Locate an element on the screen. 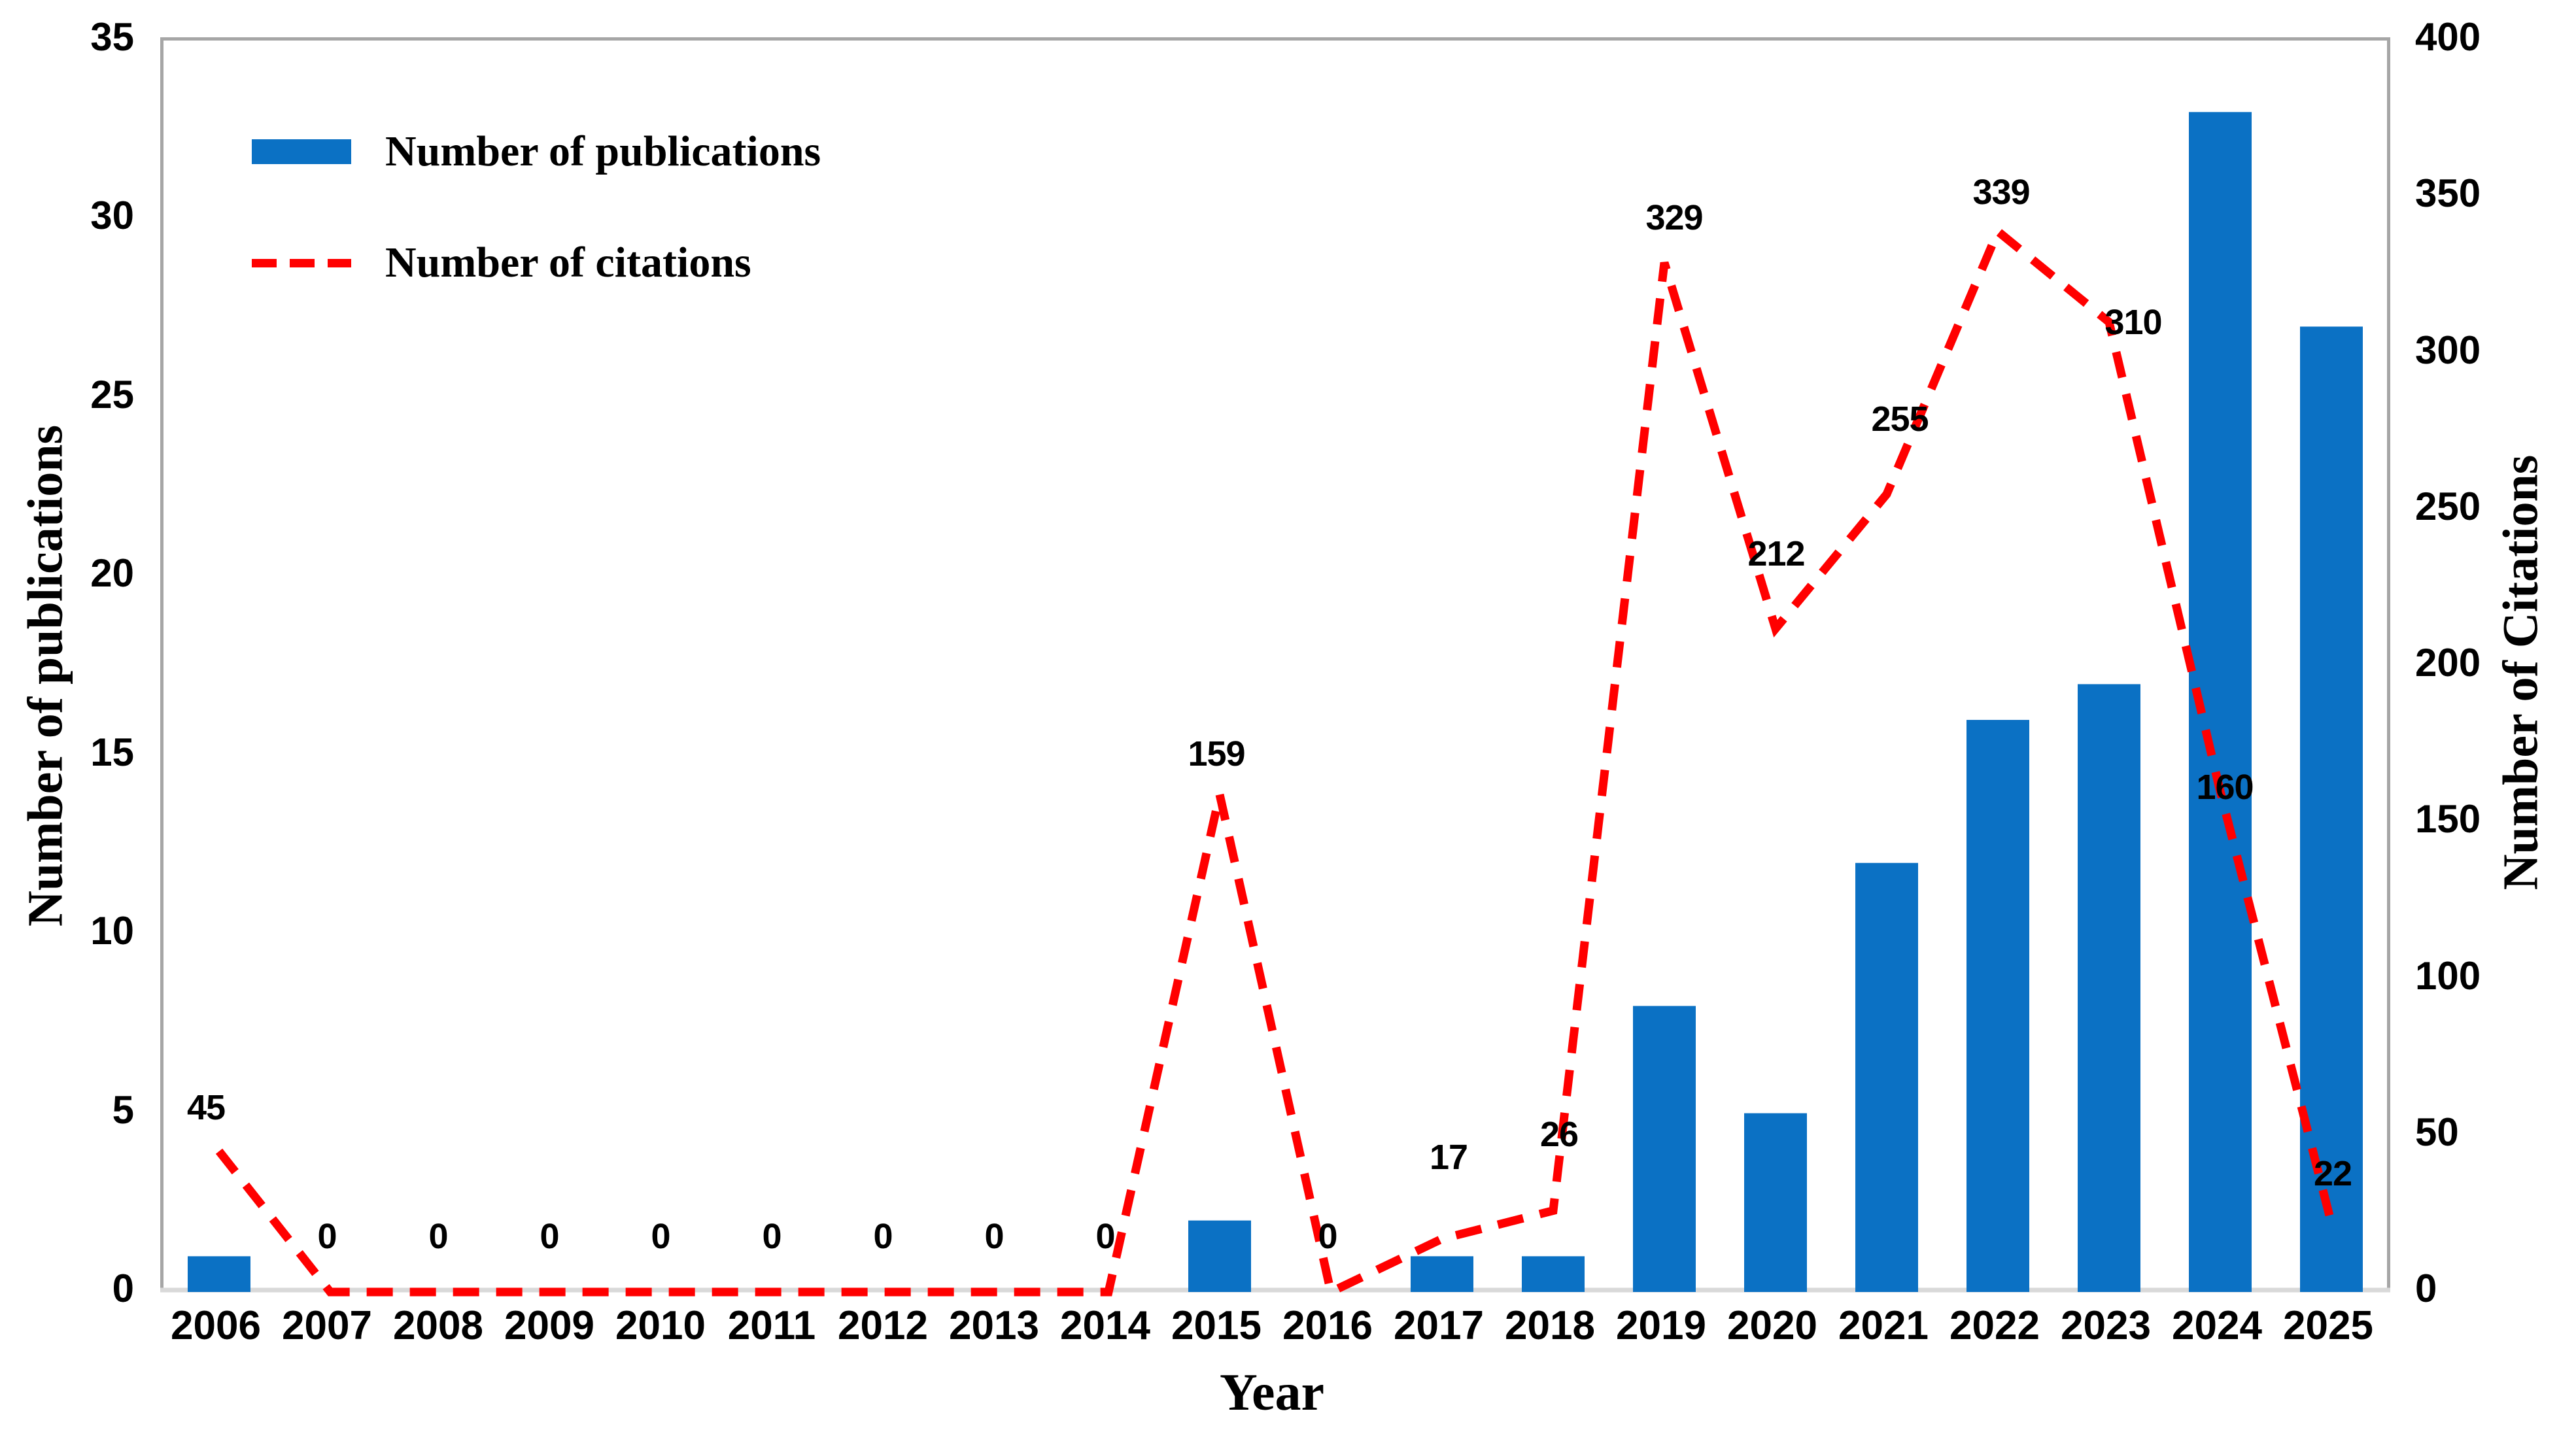 This screenshot has height=1445, width=2576. left-axis-tick-5: 5 is located at coordinates (123, 1109).